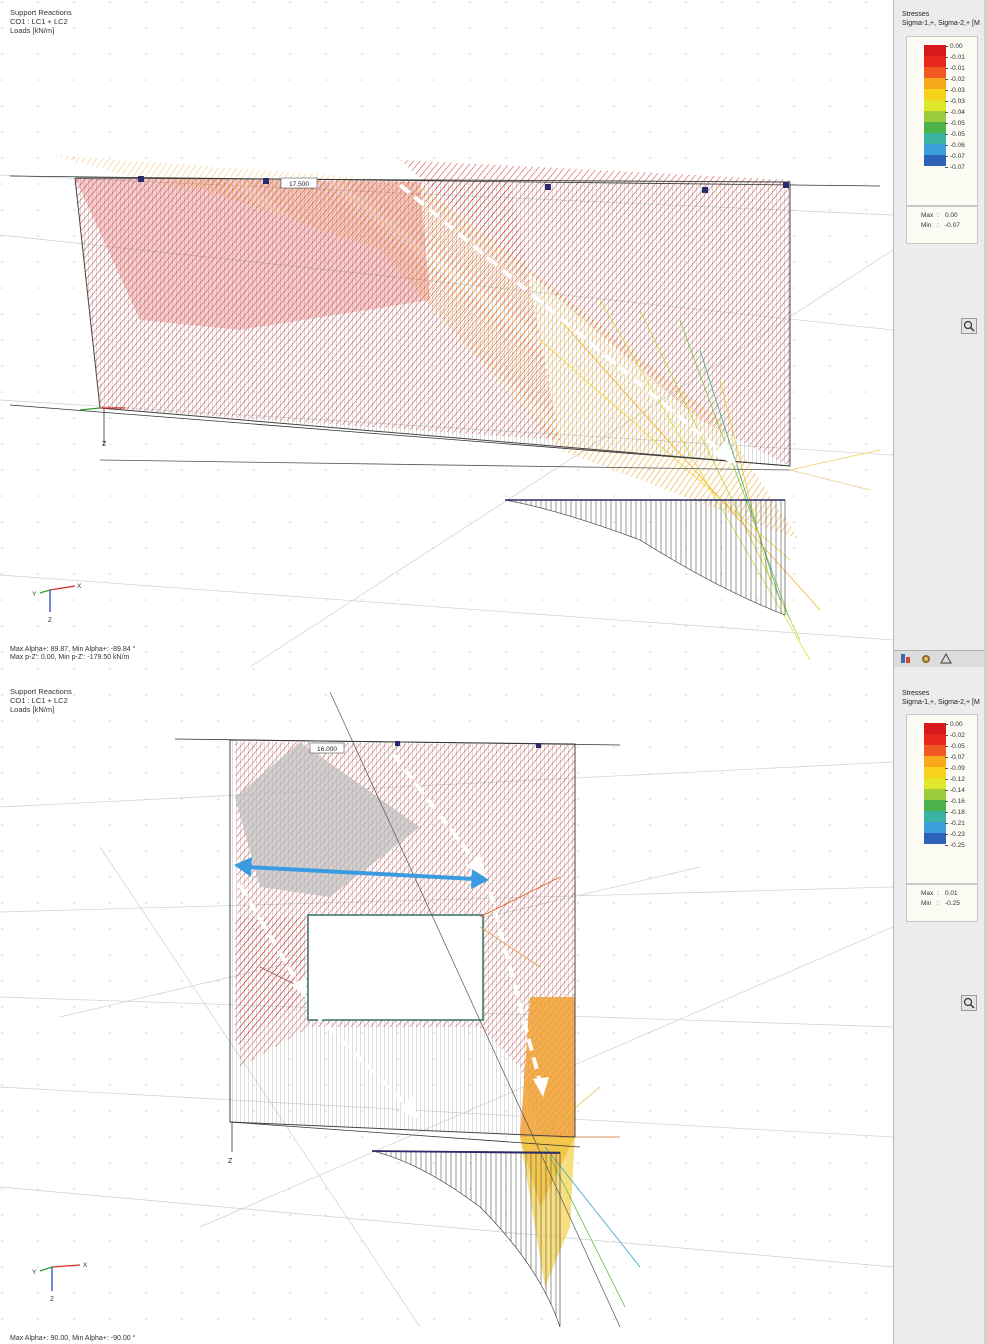 The height and width of the screenshot is (1344, 987). I want to click on legend-value: -0.21, so click(957, 823).